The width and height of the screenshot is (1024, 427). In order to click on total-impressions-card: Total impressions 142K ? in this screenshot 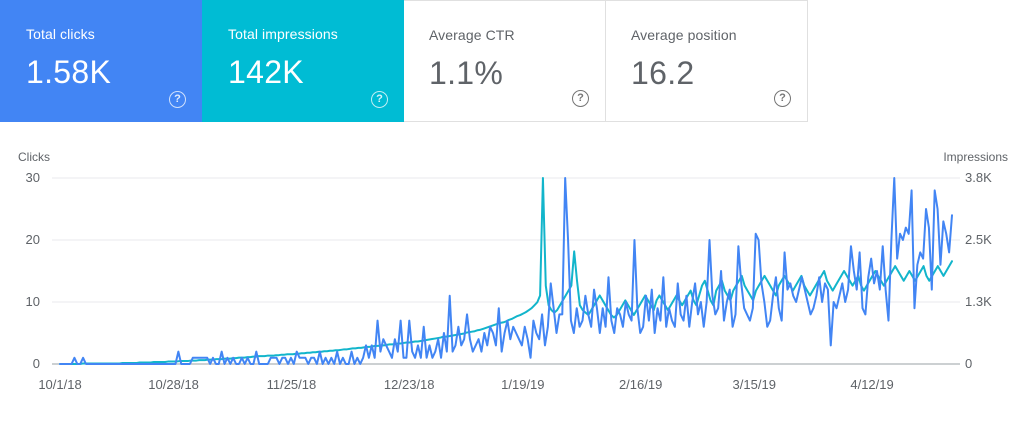, I will do `click(303, 61)`.